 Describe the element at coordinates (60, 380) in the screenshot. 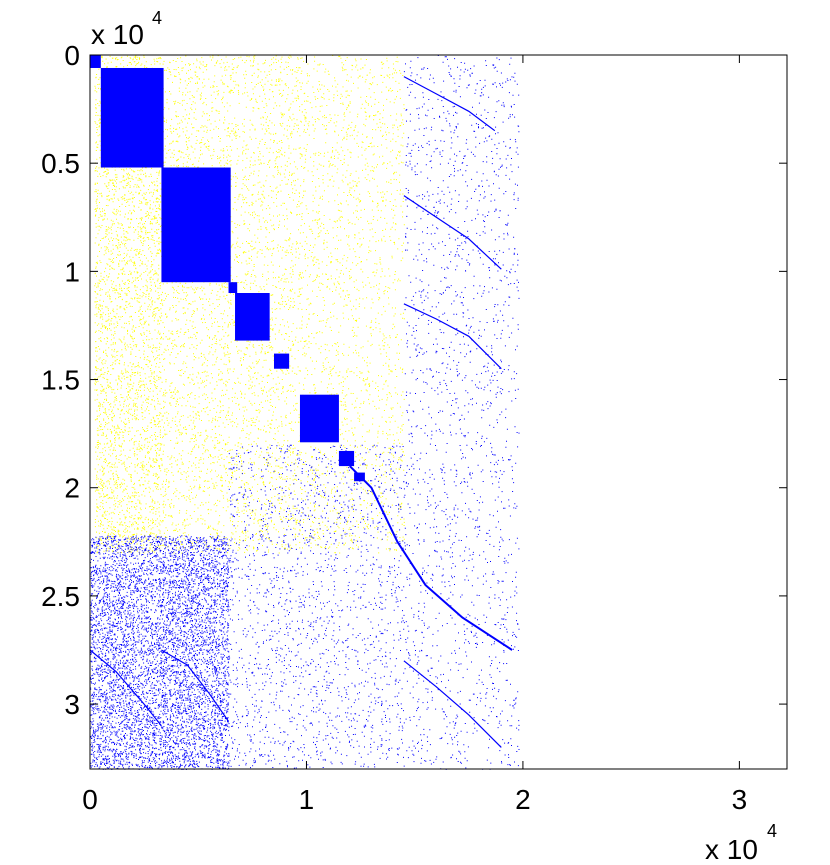

I see `y-tick-label-3: 1.5` at that location.